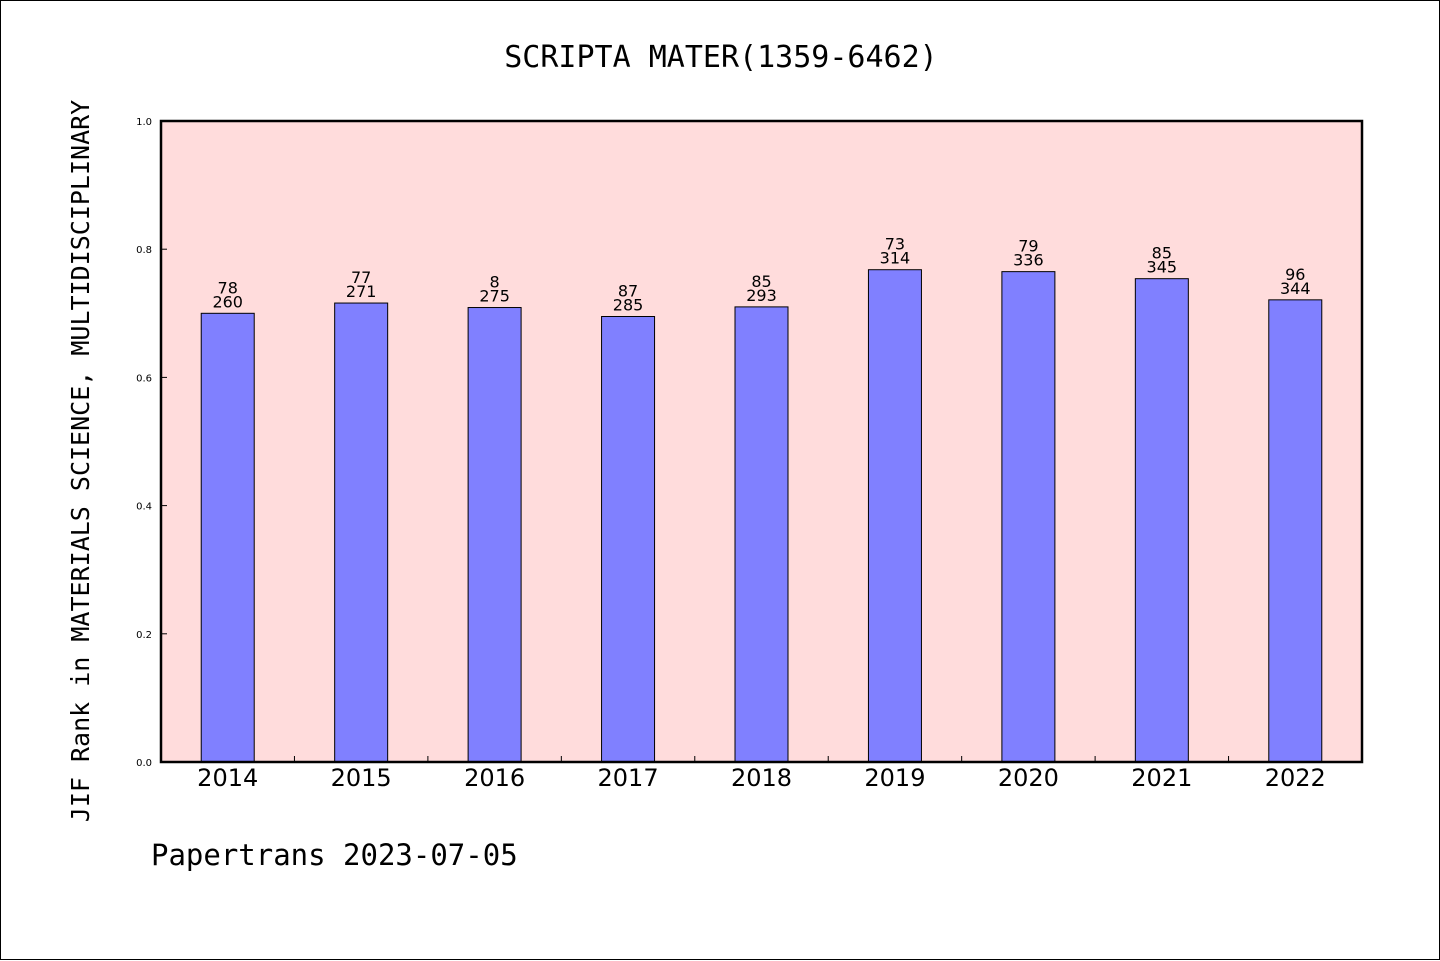 The image size is (1440, 961). What do you see at coordinates (894, 516) in the screenshot?
I see `bar-2019` at bounding box center [894, 516].